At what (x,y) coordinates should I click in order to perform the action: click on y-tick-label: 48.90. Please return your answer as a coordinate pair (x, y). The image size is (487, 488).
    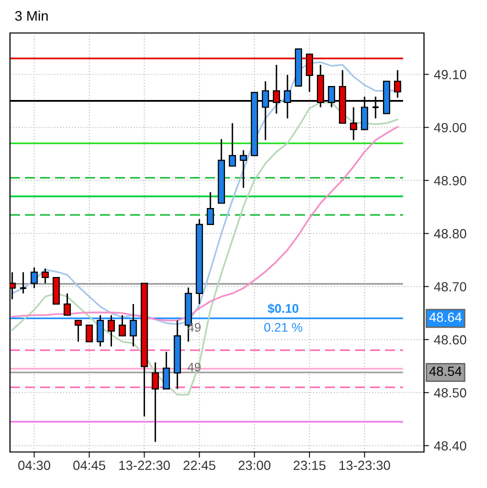
    Looking at the image, I should click on (450, 181).